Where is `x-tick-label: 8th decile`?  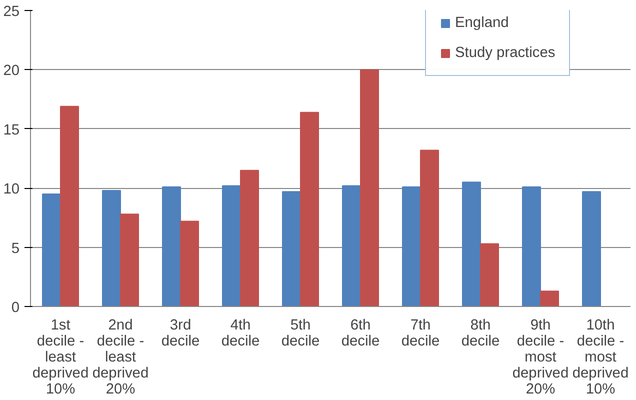 x-tick-label: 8th decile is located at coordinates (480, 334).